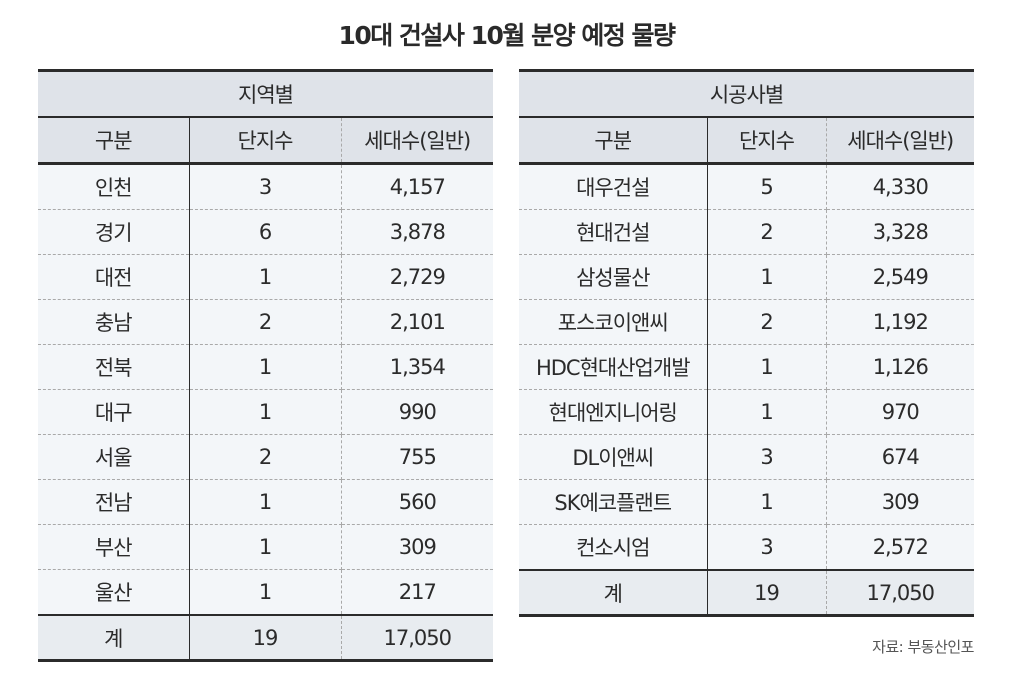 The width and height of the screenshot is (1013, 685). What do you see at coordinates (417, 592) in the screenshot?
I see `household-count: 217` at bounding box center [417, 592].